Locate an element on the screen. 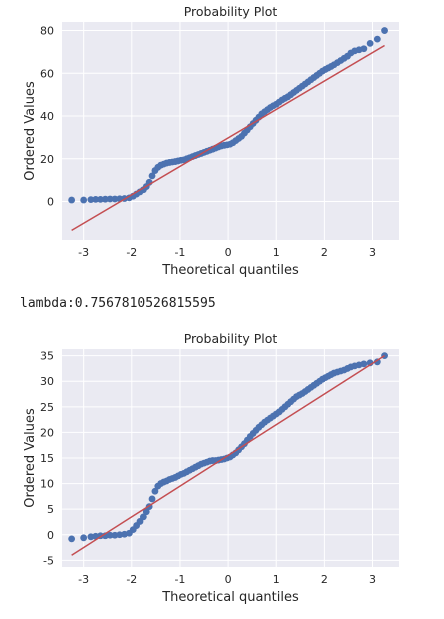  y-tick-label: 80 is located at coordinates (47, 31).